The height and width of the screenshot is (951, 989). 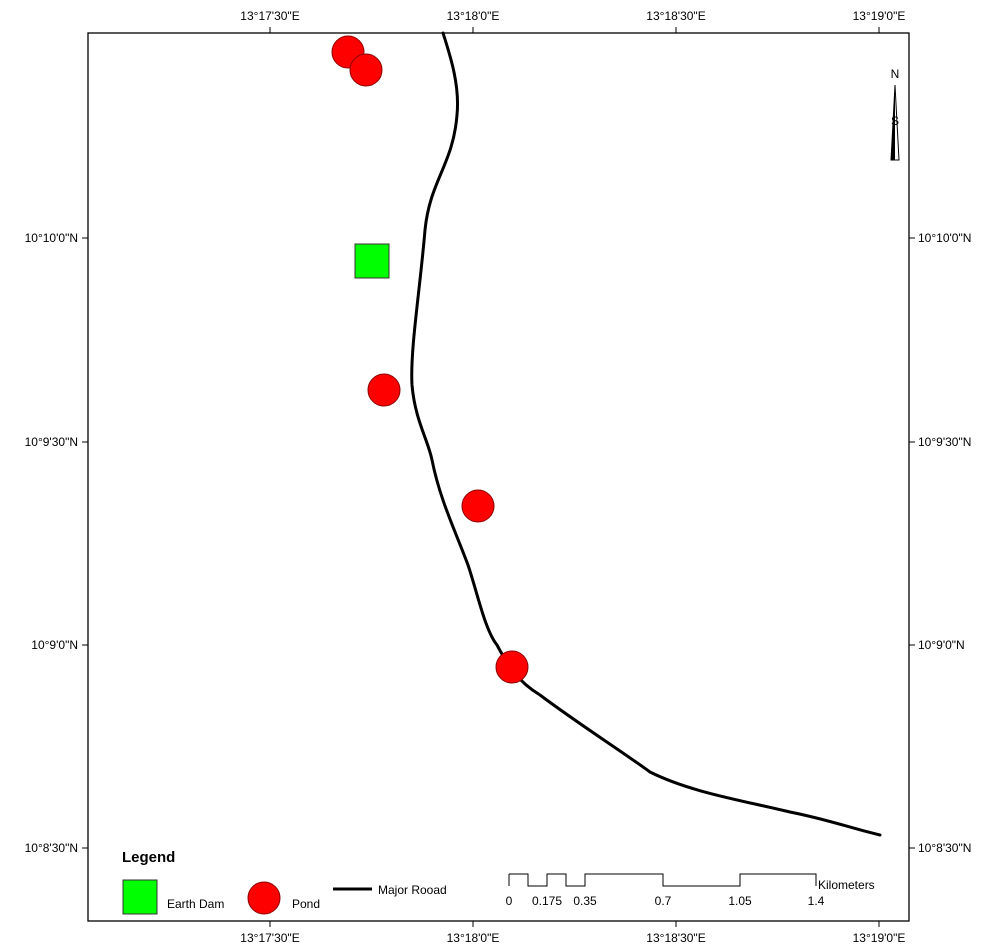 What do you see at coordinates (306, 904) in the screenshot?
I see `legend-pond-label: Pond` at bounding box center [306, 904].